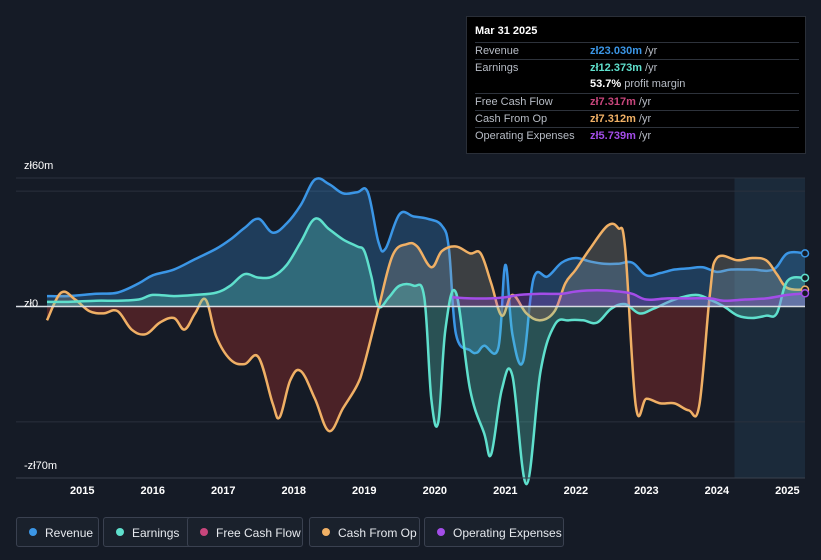  What do you see at coordinates (82, 491) in the screenshot?
I see `x-tick-label: 2015` at bounding box center [82, 491].